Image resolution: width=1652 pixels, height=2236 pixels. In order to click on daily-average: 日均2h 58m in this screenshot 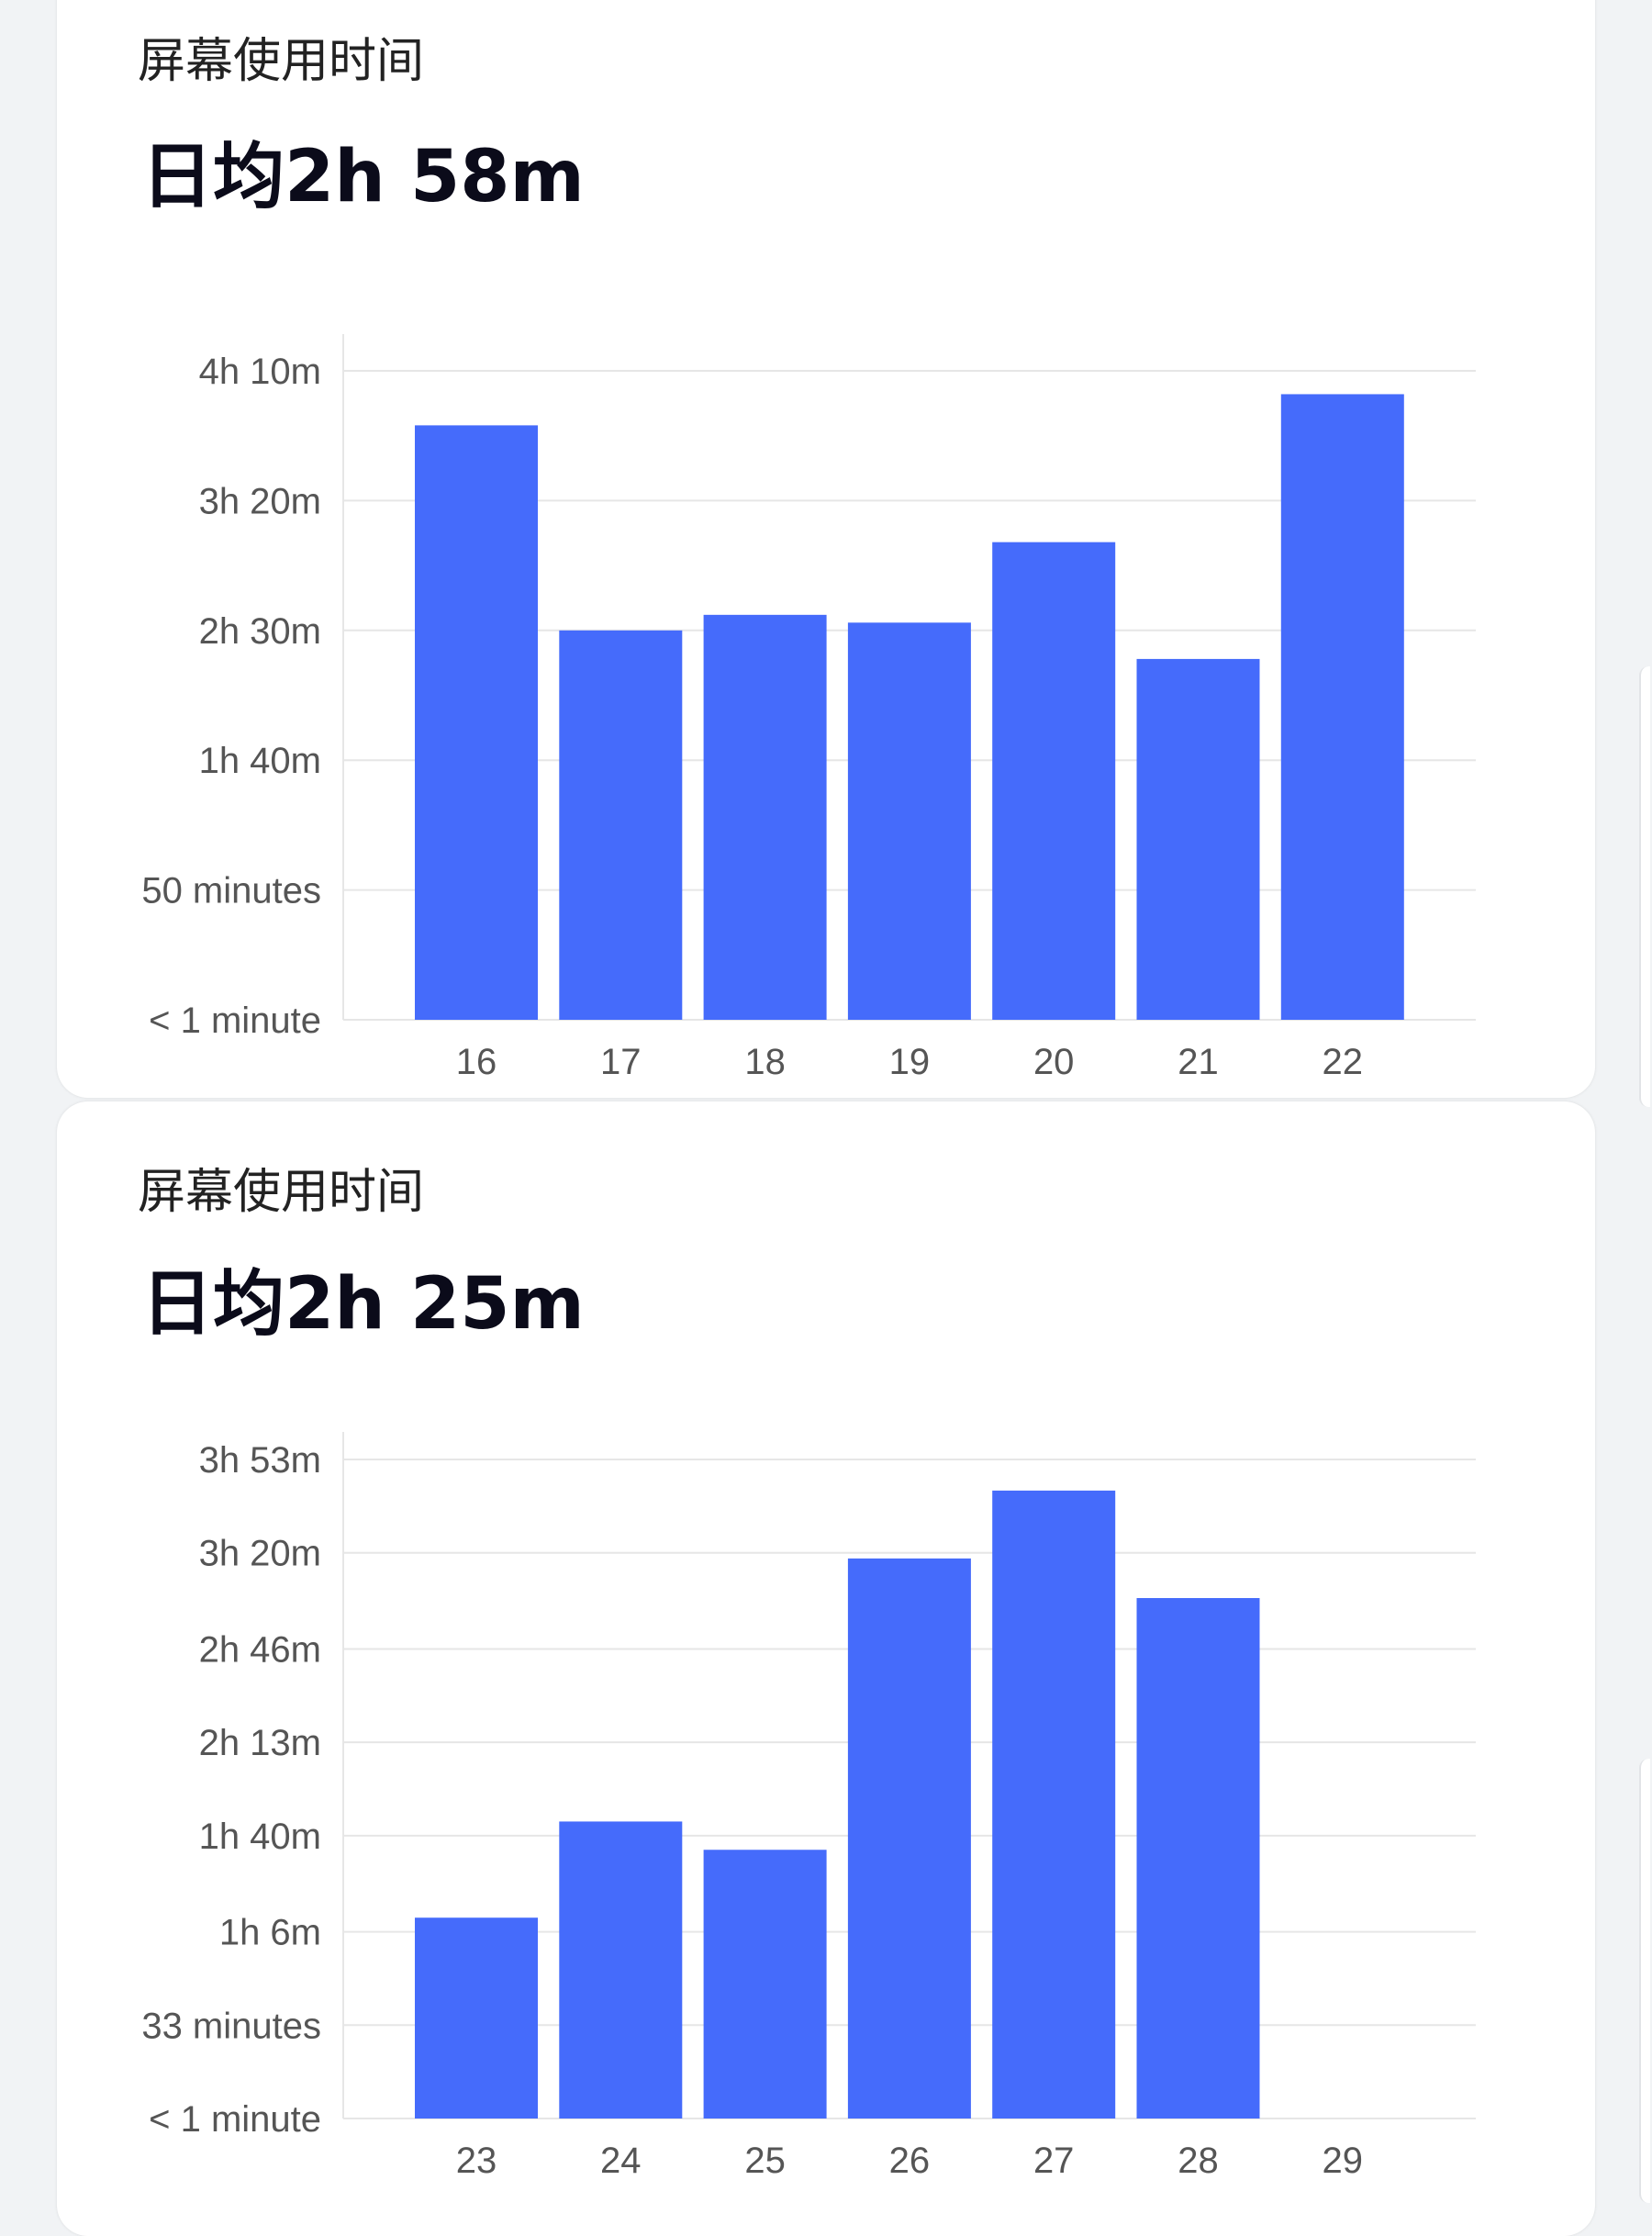, I will do `click(363, 177)`.